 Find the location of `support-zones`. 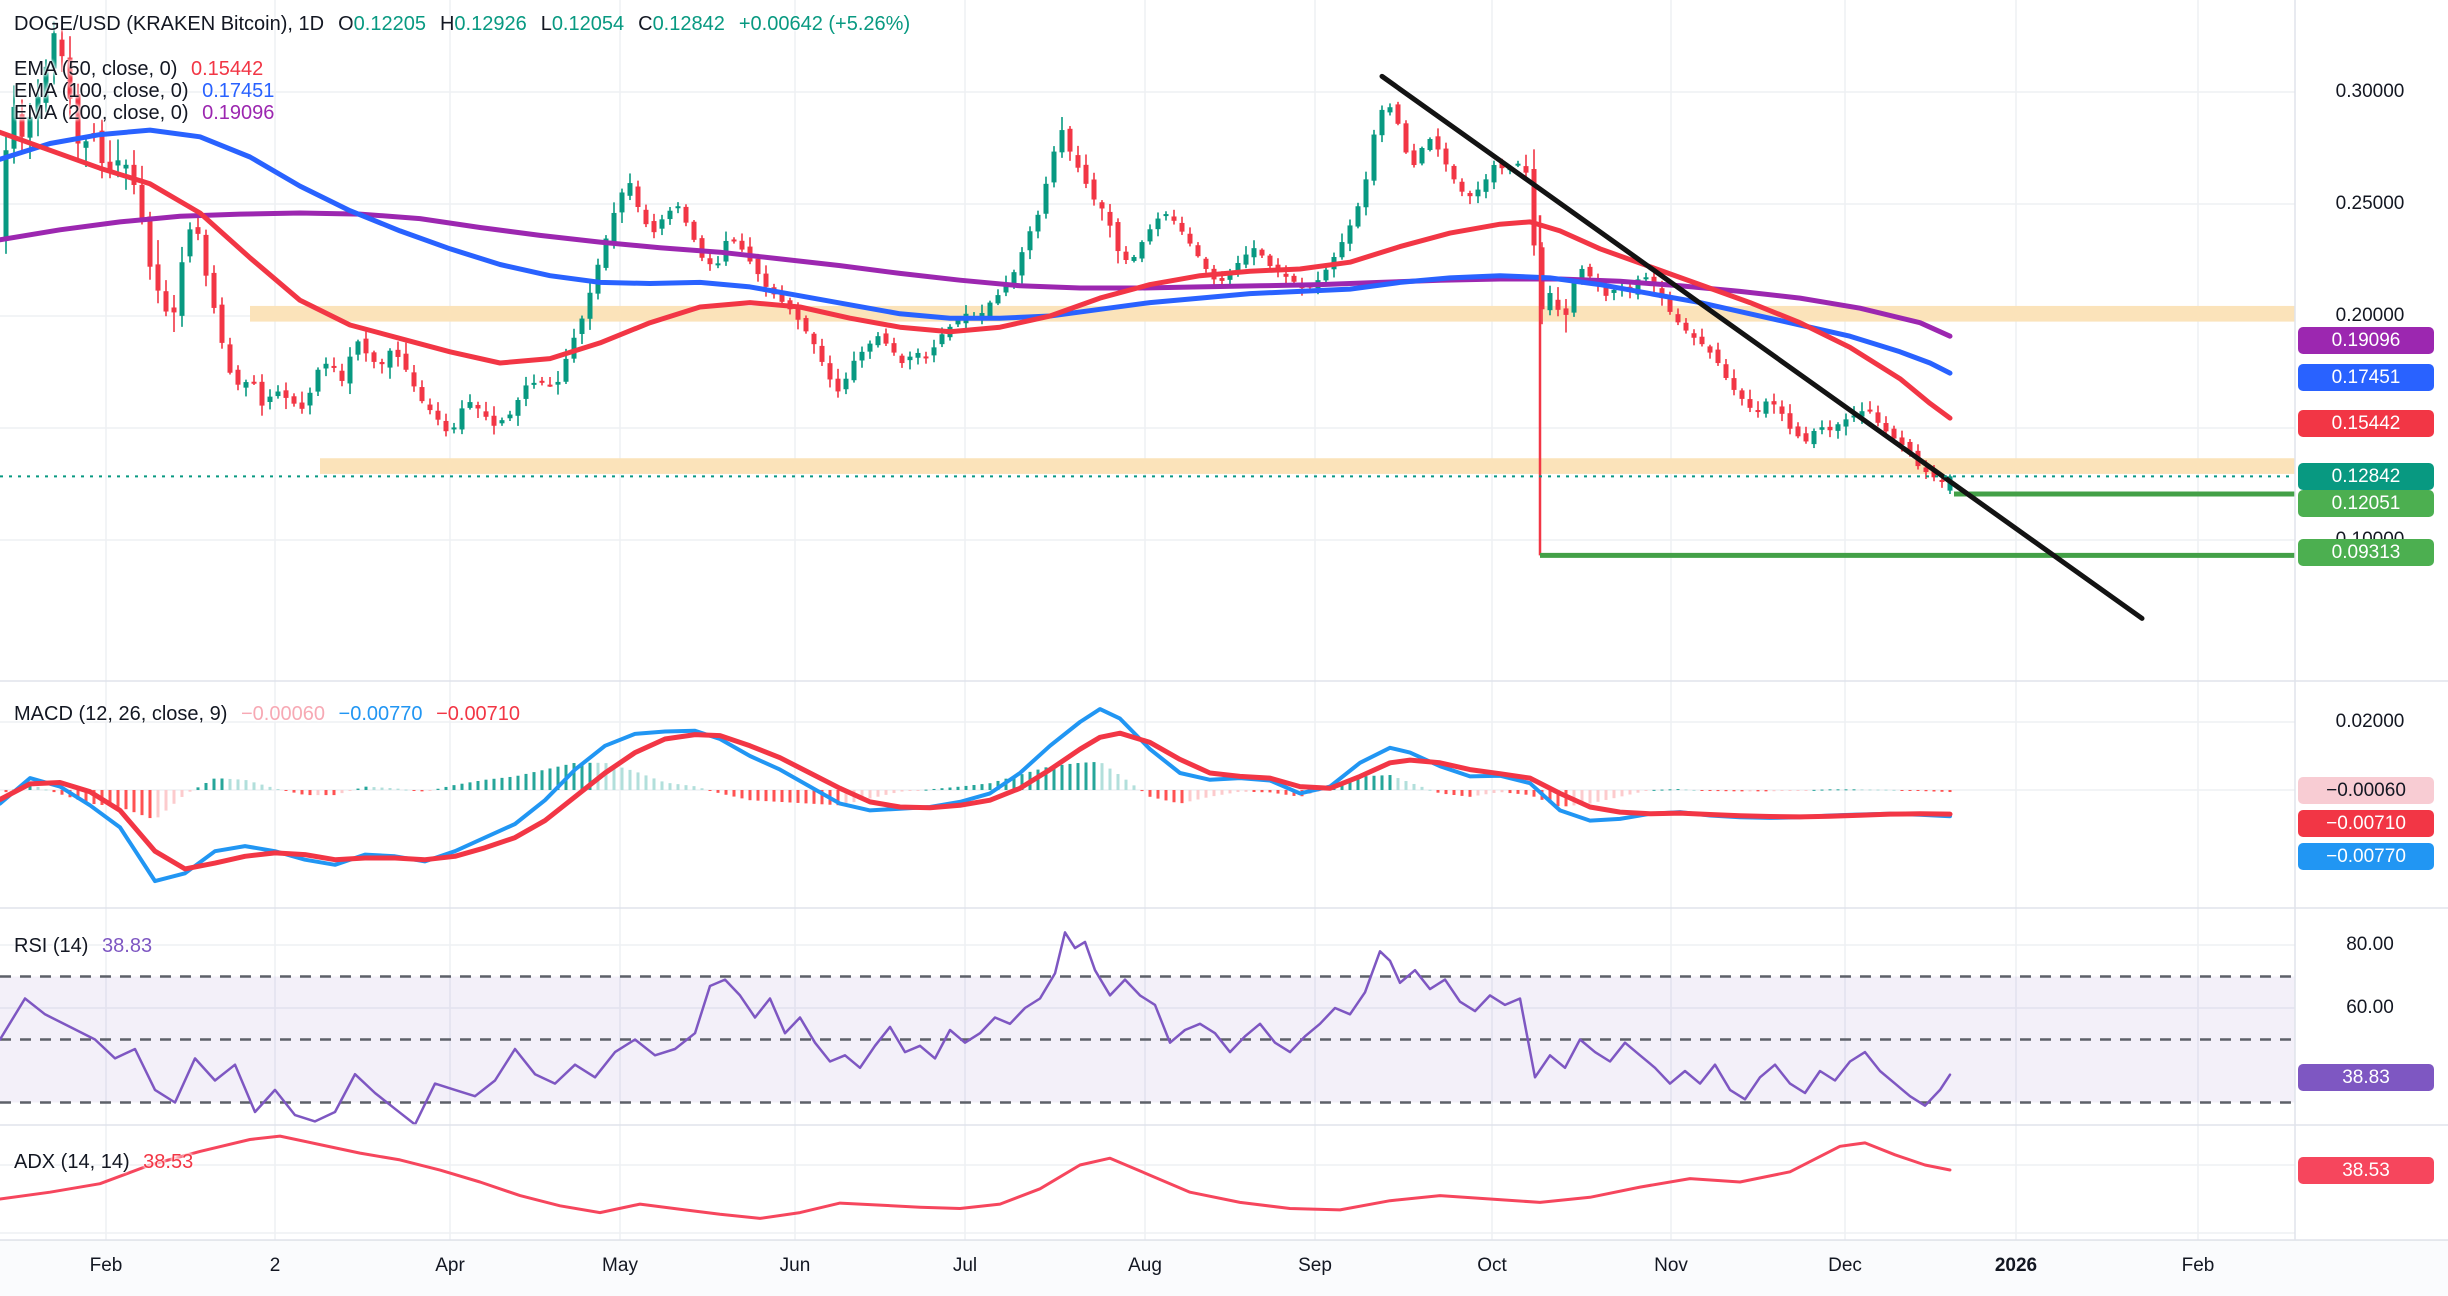

support-zones is located at coordinates (1272, 389).